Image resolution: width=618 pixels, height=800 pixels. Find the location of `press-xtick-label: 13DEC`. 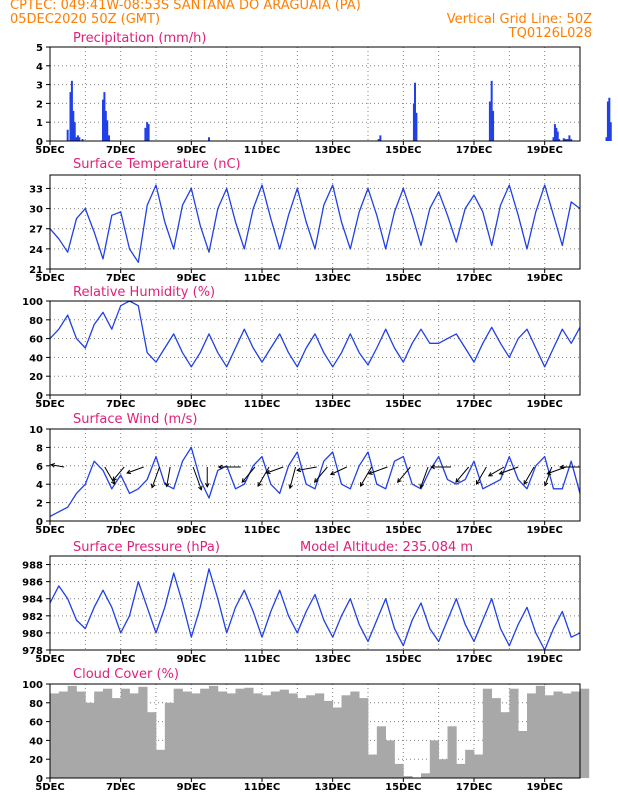

press-xtick-label: 13DEC is located at coordinates (332, 659).